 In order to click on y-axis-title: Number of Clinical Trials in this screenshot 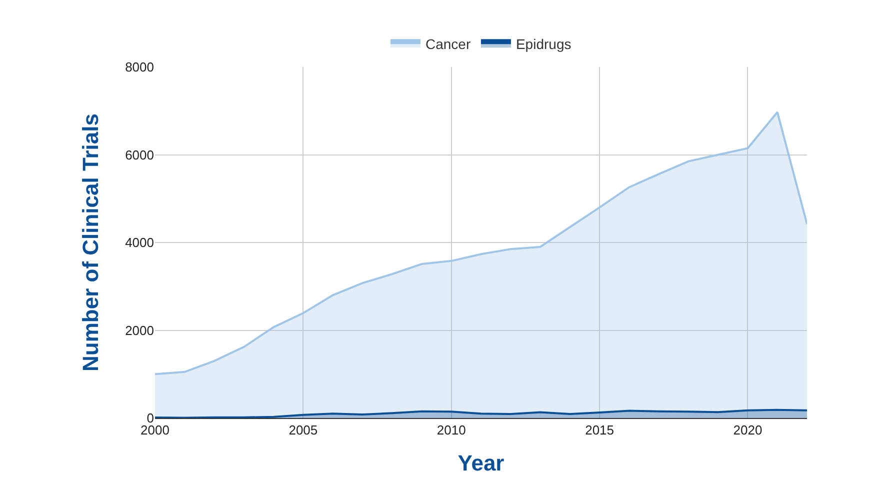, I will do `click(90, 243)`.